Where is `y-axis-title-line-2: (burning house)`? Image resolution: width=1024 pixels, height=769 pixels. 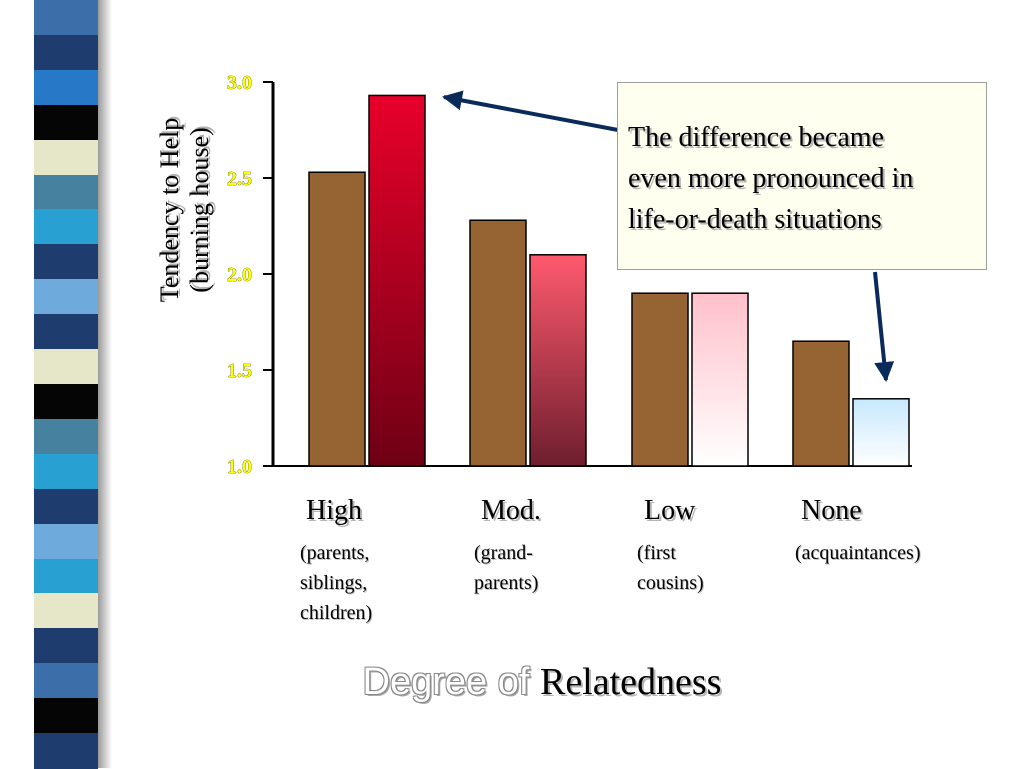 y-axis-title-line-2: (burning house) is located at coordinates (199, 210).